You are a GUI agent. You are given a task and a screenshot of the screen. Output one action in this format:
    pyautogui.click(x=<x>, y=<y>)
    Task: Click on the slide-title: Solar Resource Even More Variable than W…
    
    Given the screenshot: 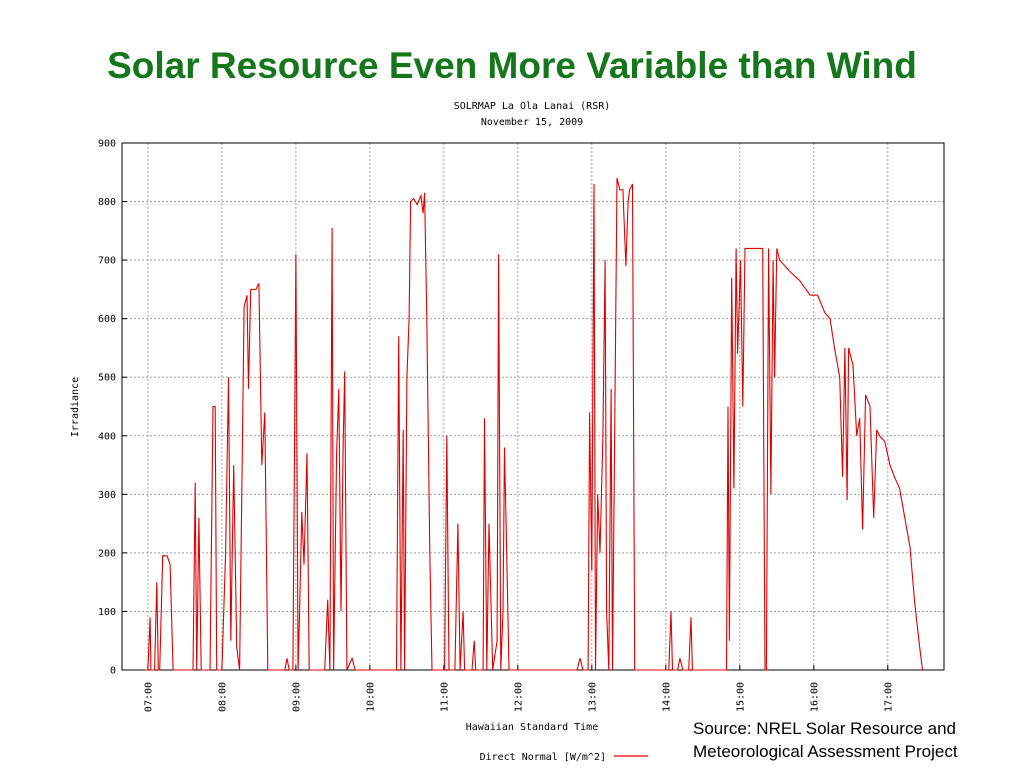 What is the action you would take?
    pyautogui.click(x=512, y=65)
    